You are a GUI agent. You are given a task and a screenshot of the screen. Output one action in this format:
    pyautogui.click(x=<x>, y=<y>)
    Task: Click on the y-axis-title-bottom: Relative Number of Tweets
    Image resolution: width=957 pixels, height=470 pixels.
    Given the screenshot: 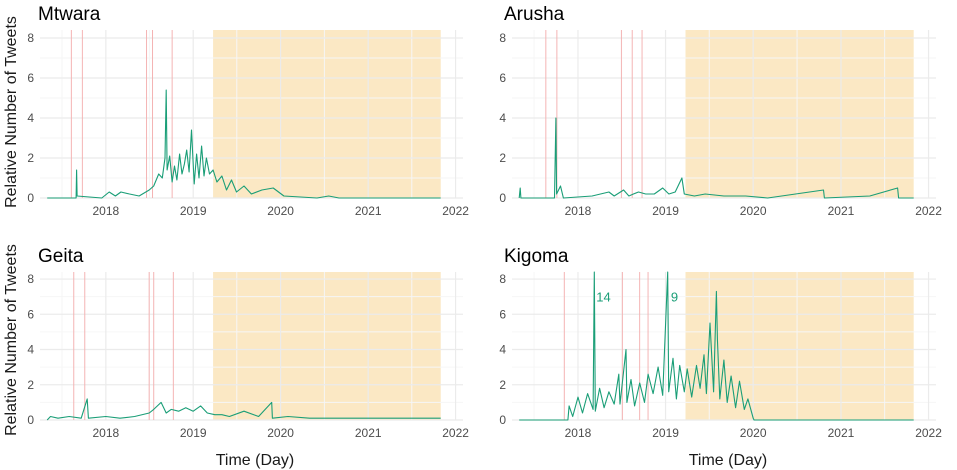 What is the action you would take?
    pyautogui.click(x=11, y=340)
    